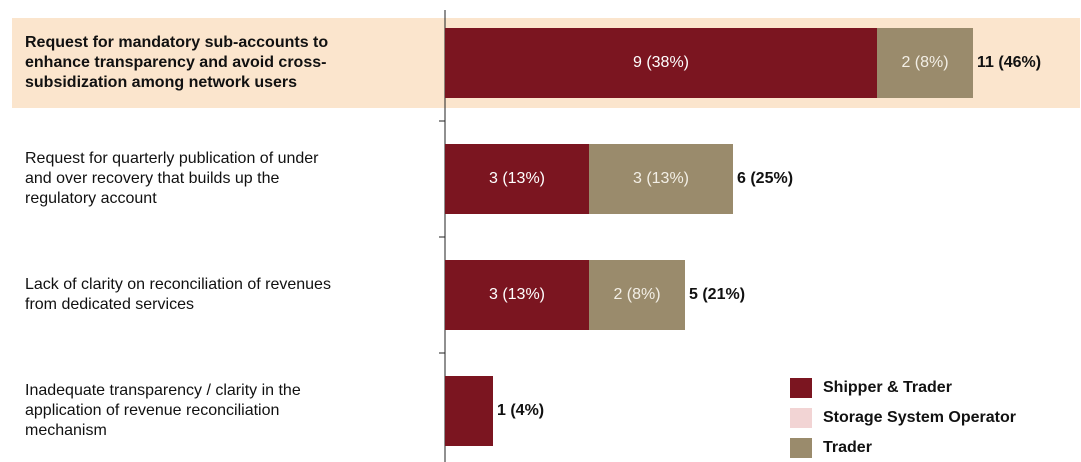 The height and width of the screenshot is (462, 1081). Describe the element at coordinates (520, 410) in the screenshot. I see `total-label: 1 (4%)` at that location.